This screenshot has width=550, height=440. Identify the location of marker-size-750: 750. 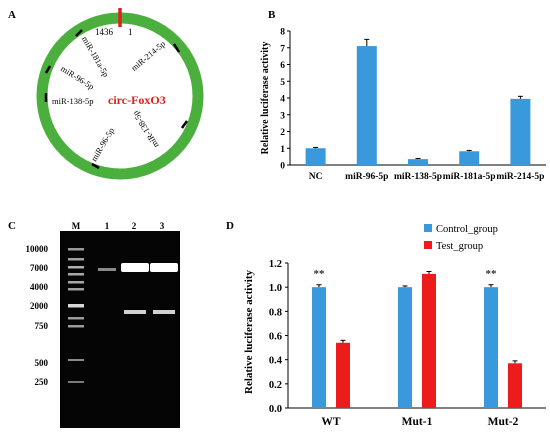
(42, 326).